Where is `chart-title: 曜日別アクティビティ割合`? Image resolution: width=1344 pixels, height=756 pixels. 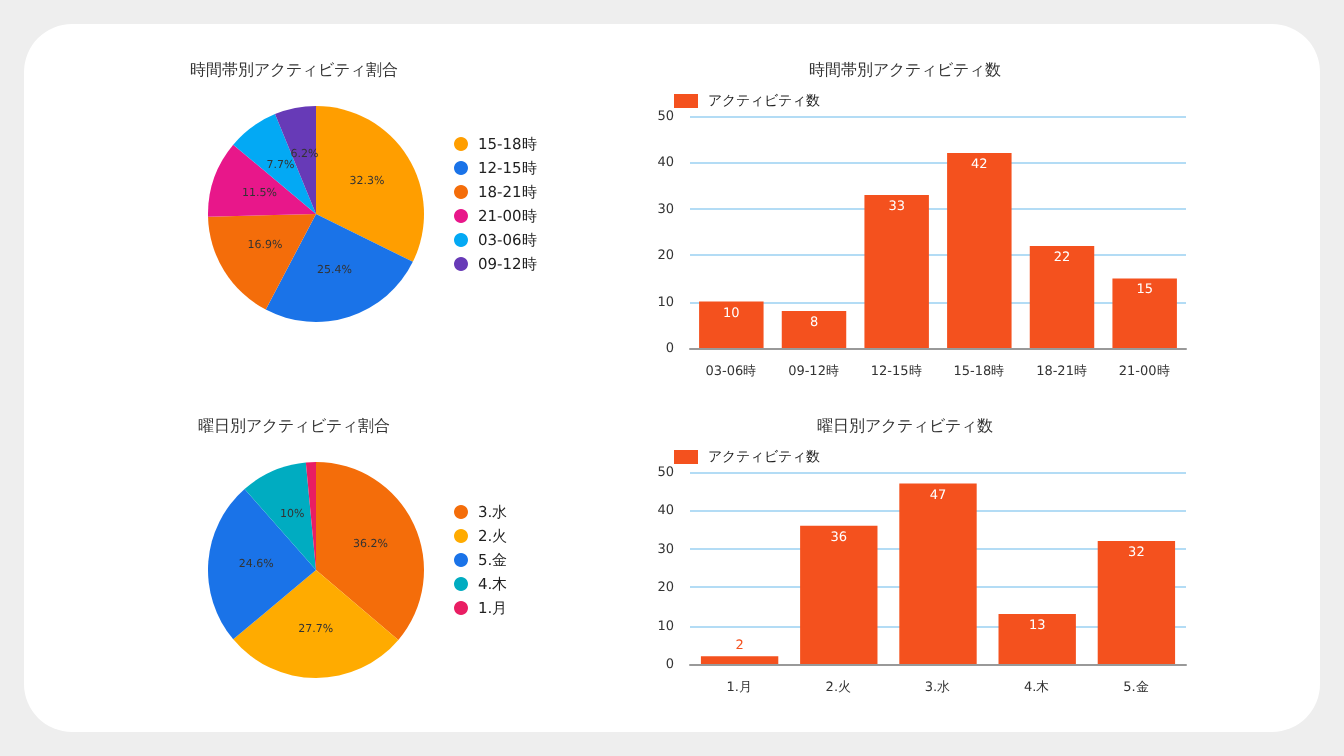
chart-title: 曜日別アクティビティ割合 is located at coordinates (294, 426).